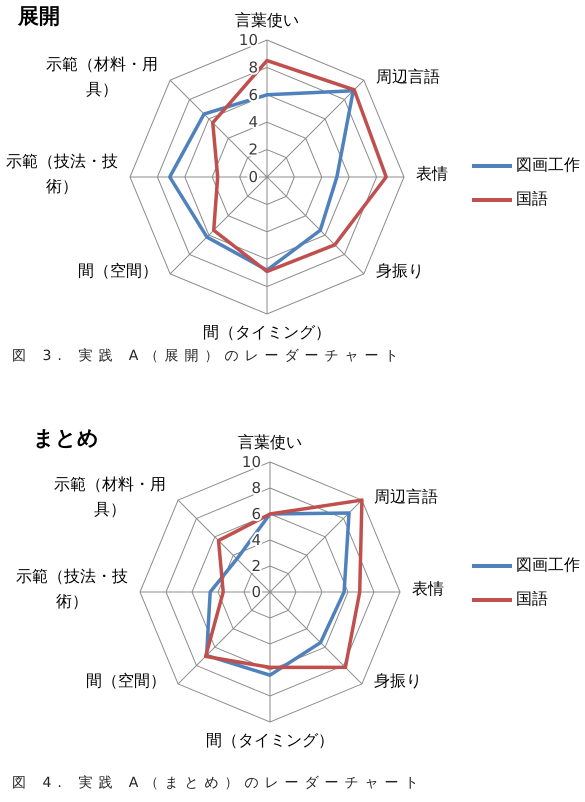 This screenshot has height=802, width=585. I want to click on caption: 図 4. 実践 A（まとめ）のレーダーチャート, so click(218, 783).